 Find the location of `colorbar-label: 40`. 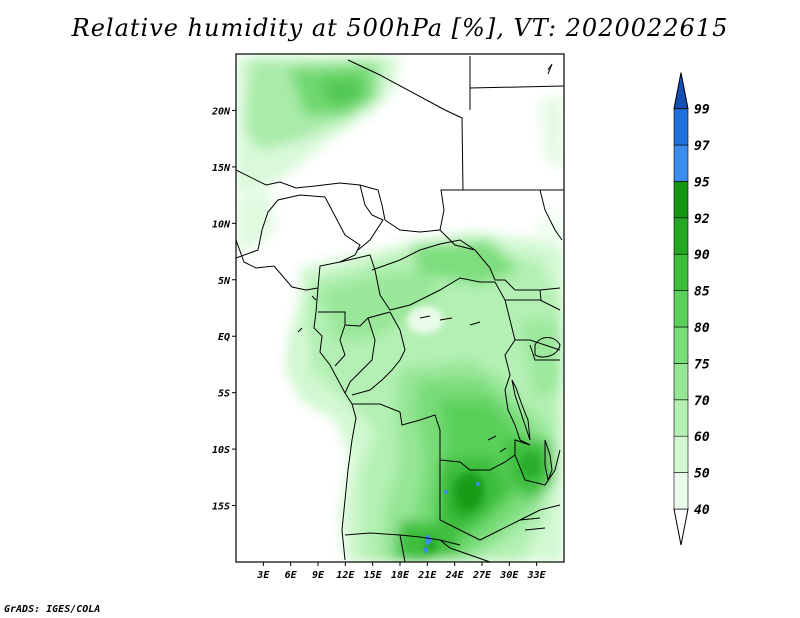

colorbar-label: 40 is located at coordinates (702, 510).